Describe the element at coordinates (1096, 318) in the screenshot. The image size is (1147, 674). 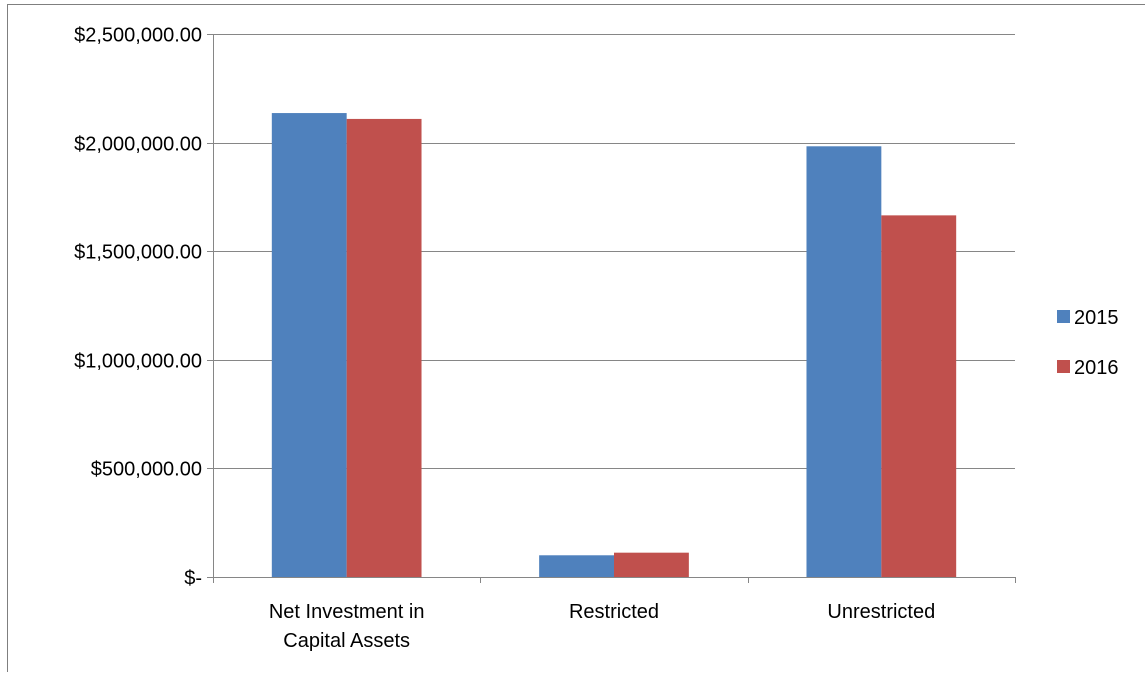
I see `legend-label: 2015` at that location.